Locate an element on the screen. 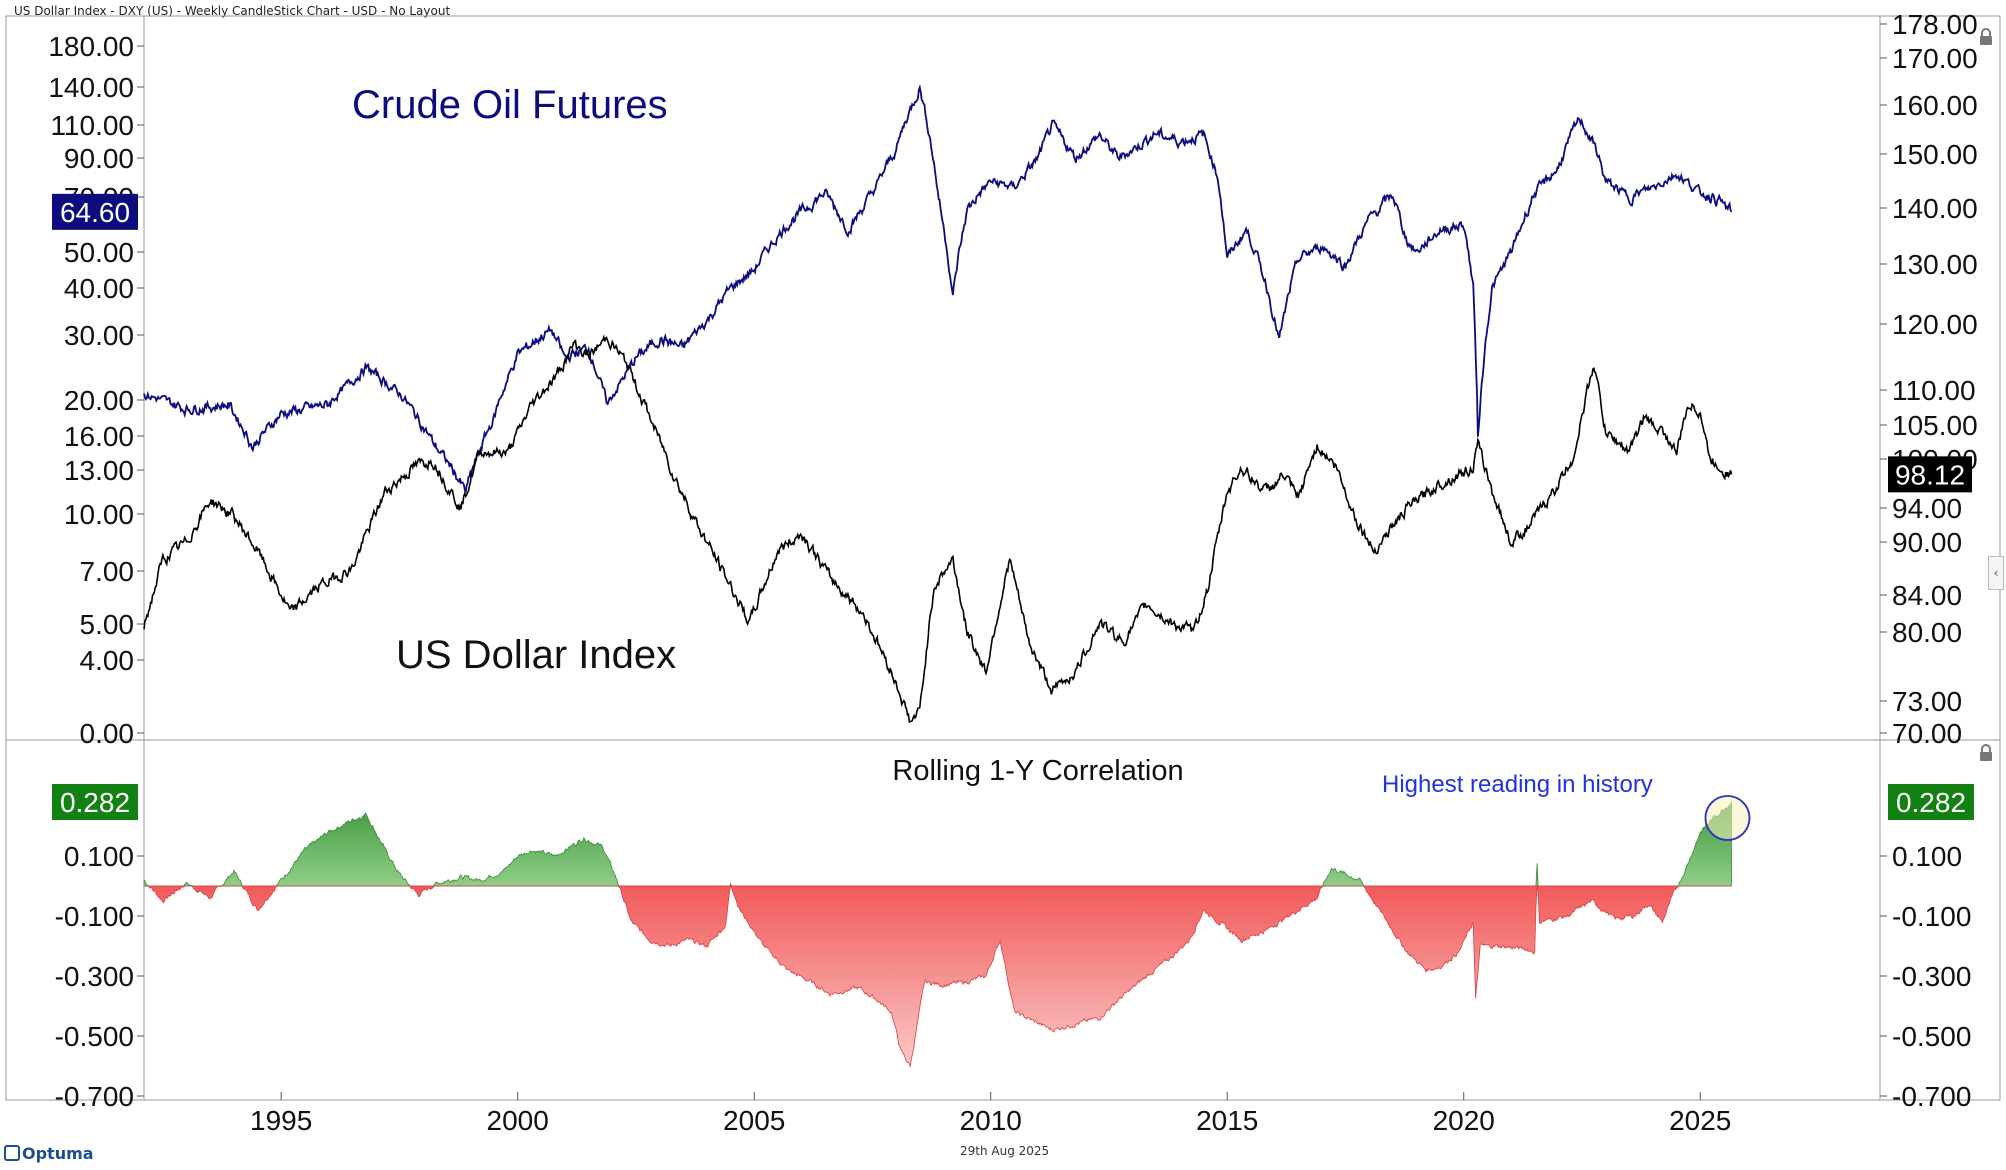  right-axis-tick-label: 178.00 is located at coordinates (1935, 24).